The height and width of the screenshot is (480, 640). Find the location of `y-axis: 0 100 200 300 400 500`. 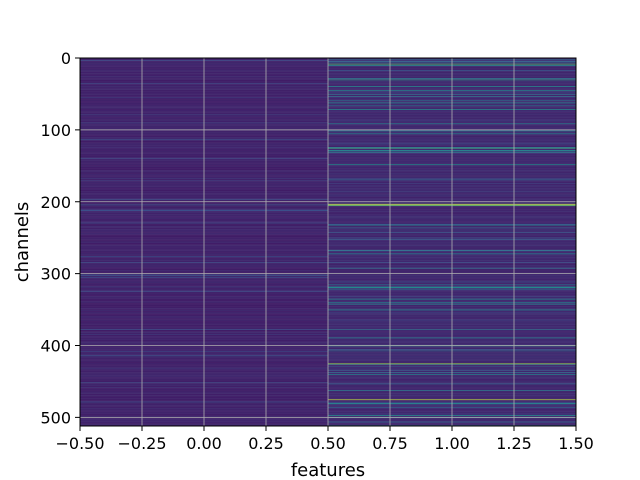

y-axis: 0 100 200 300 400 500 is located at coordinates (60, 238).